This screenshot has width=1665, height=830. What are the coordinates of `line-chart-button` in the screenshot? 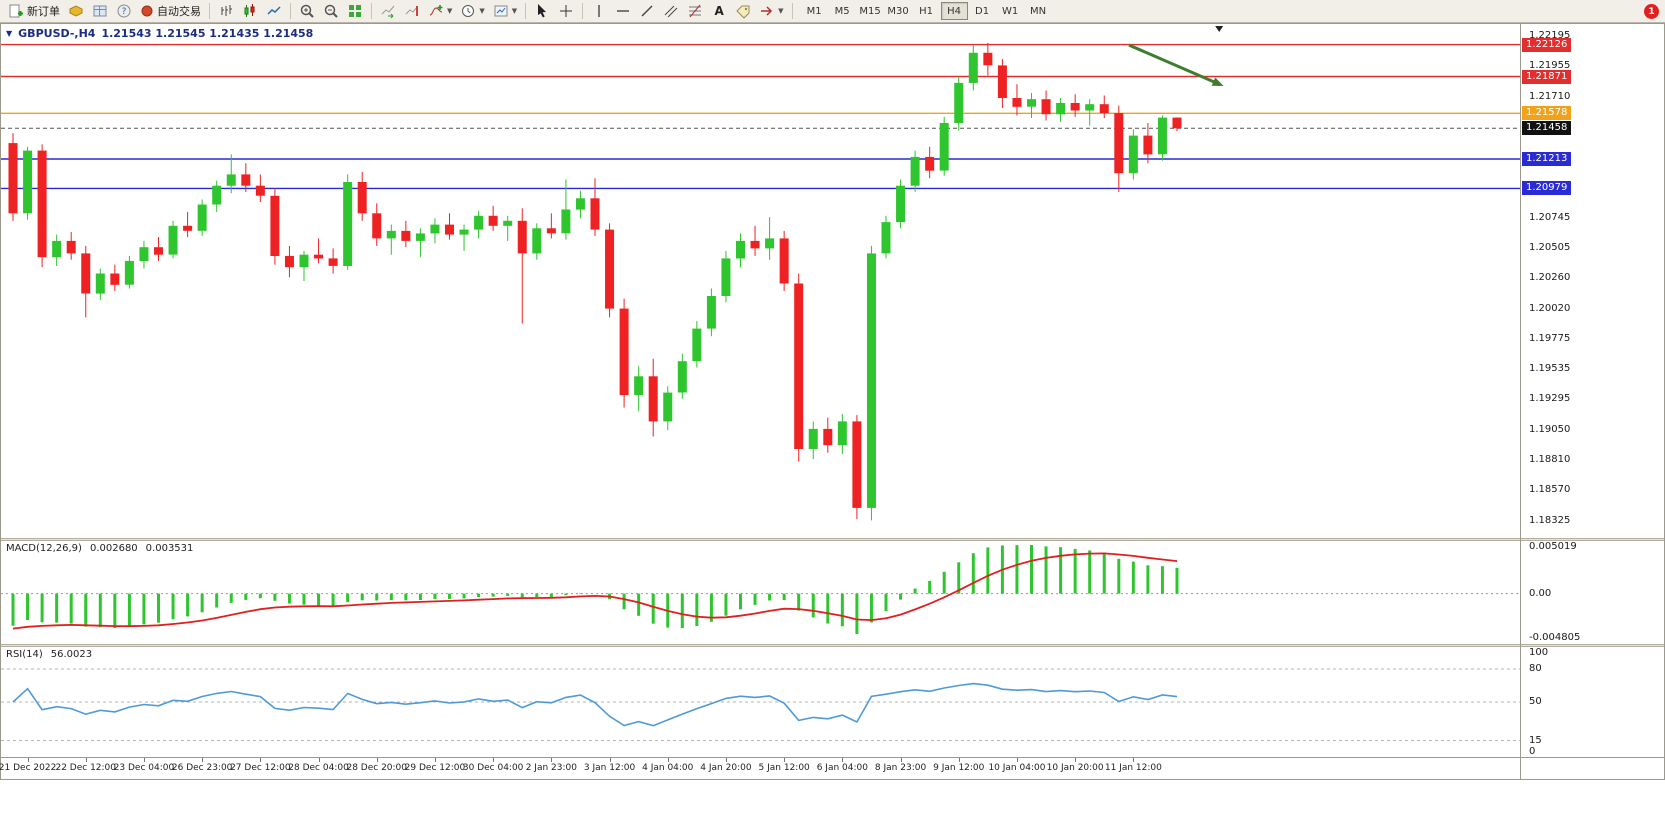 It's located at (274, 11).